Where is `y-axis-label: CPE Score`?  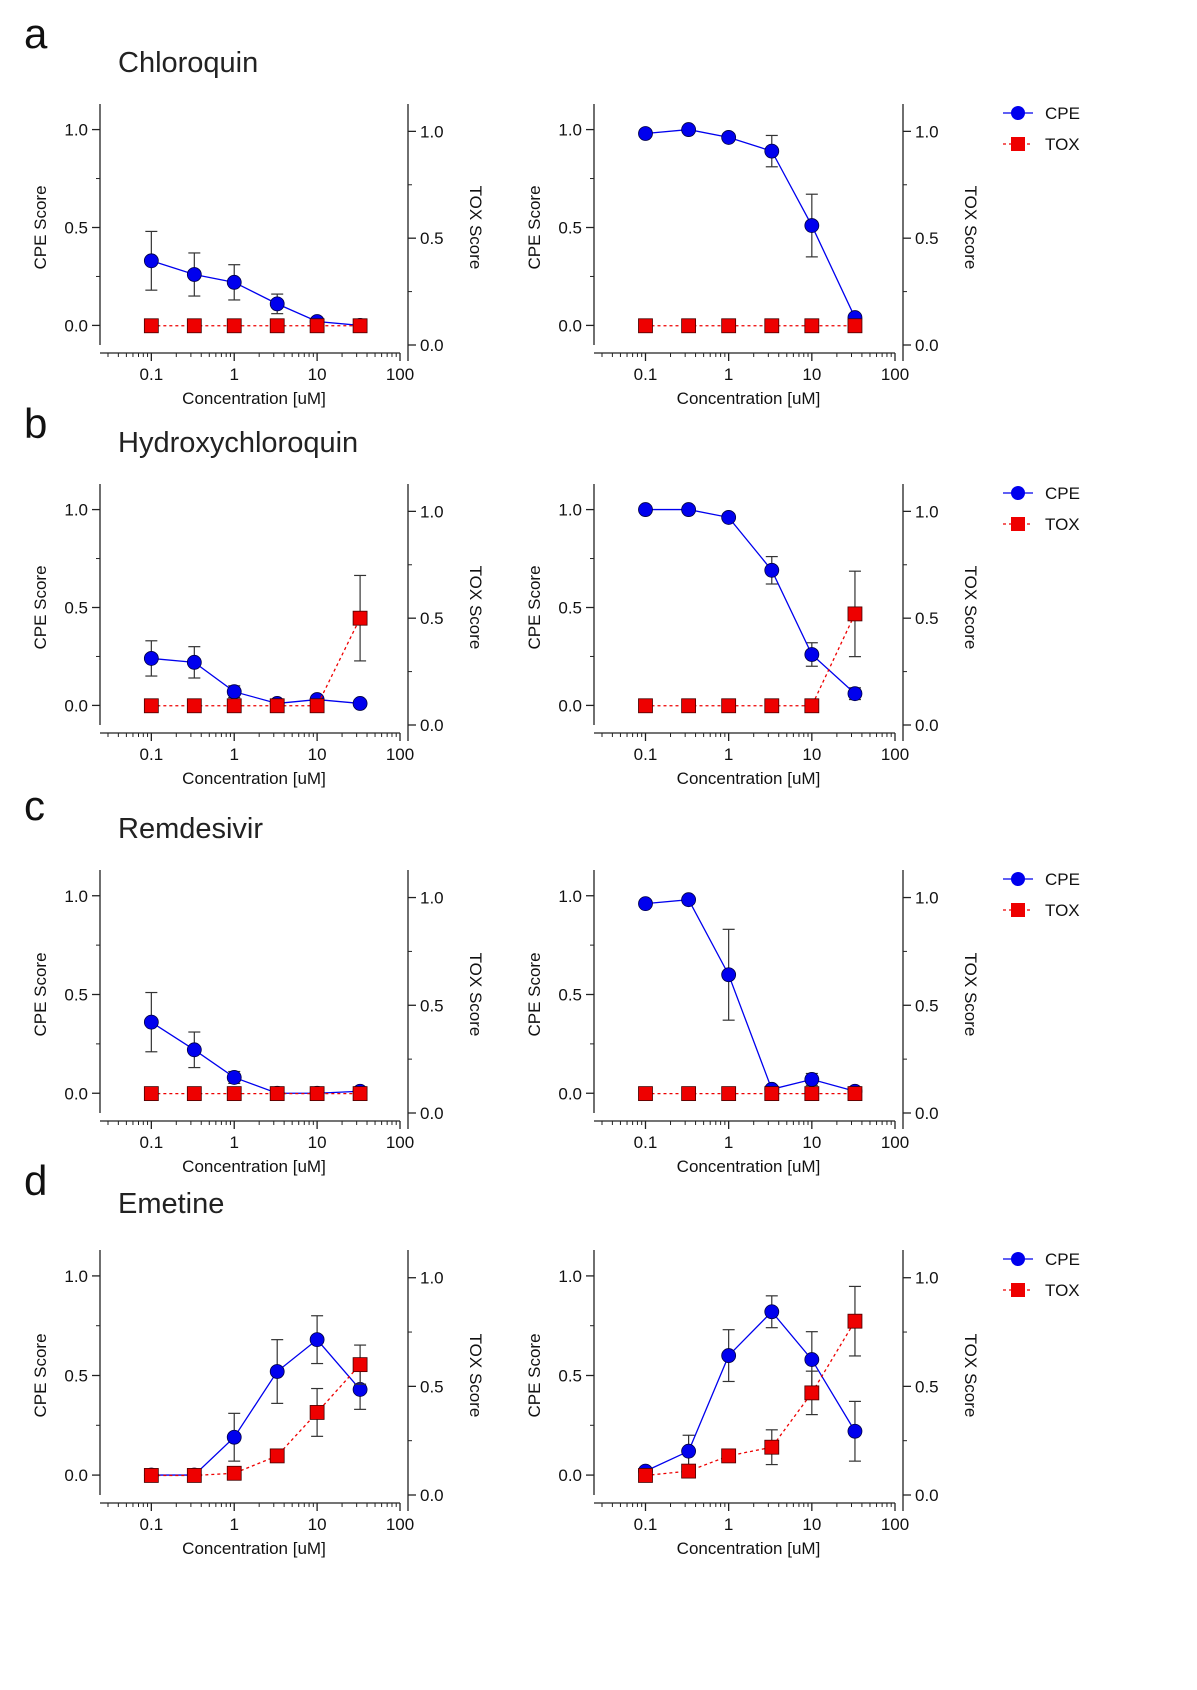 y-axis-label: CPE Score is located at coordinates (40, 1375).